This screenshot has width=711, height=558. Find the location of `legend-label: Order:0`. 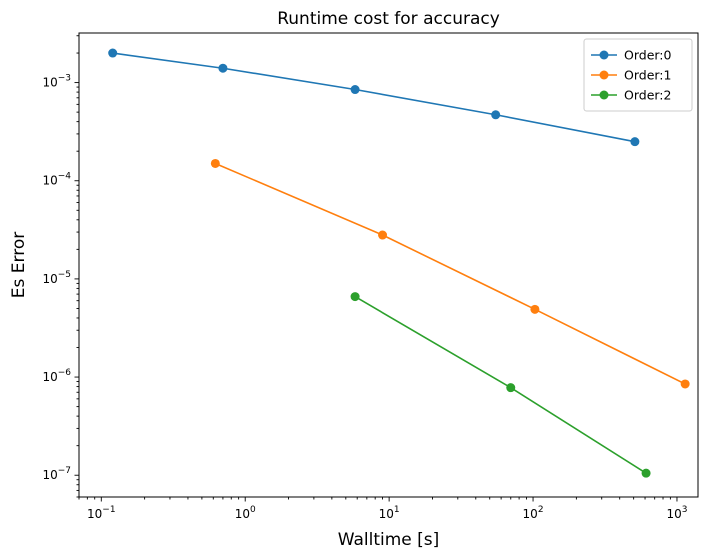

legend-label: Order:0 is located at coordinates (648, 55).